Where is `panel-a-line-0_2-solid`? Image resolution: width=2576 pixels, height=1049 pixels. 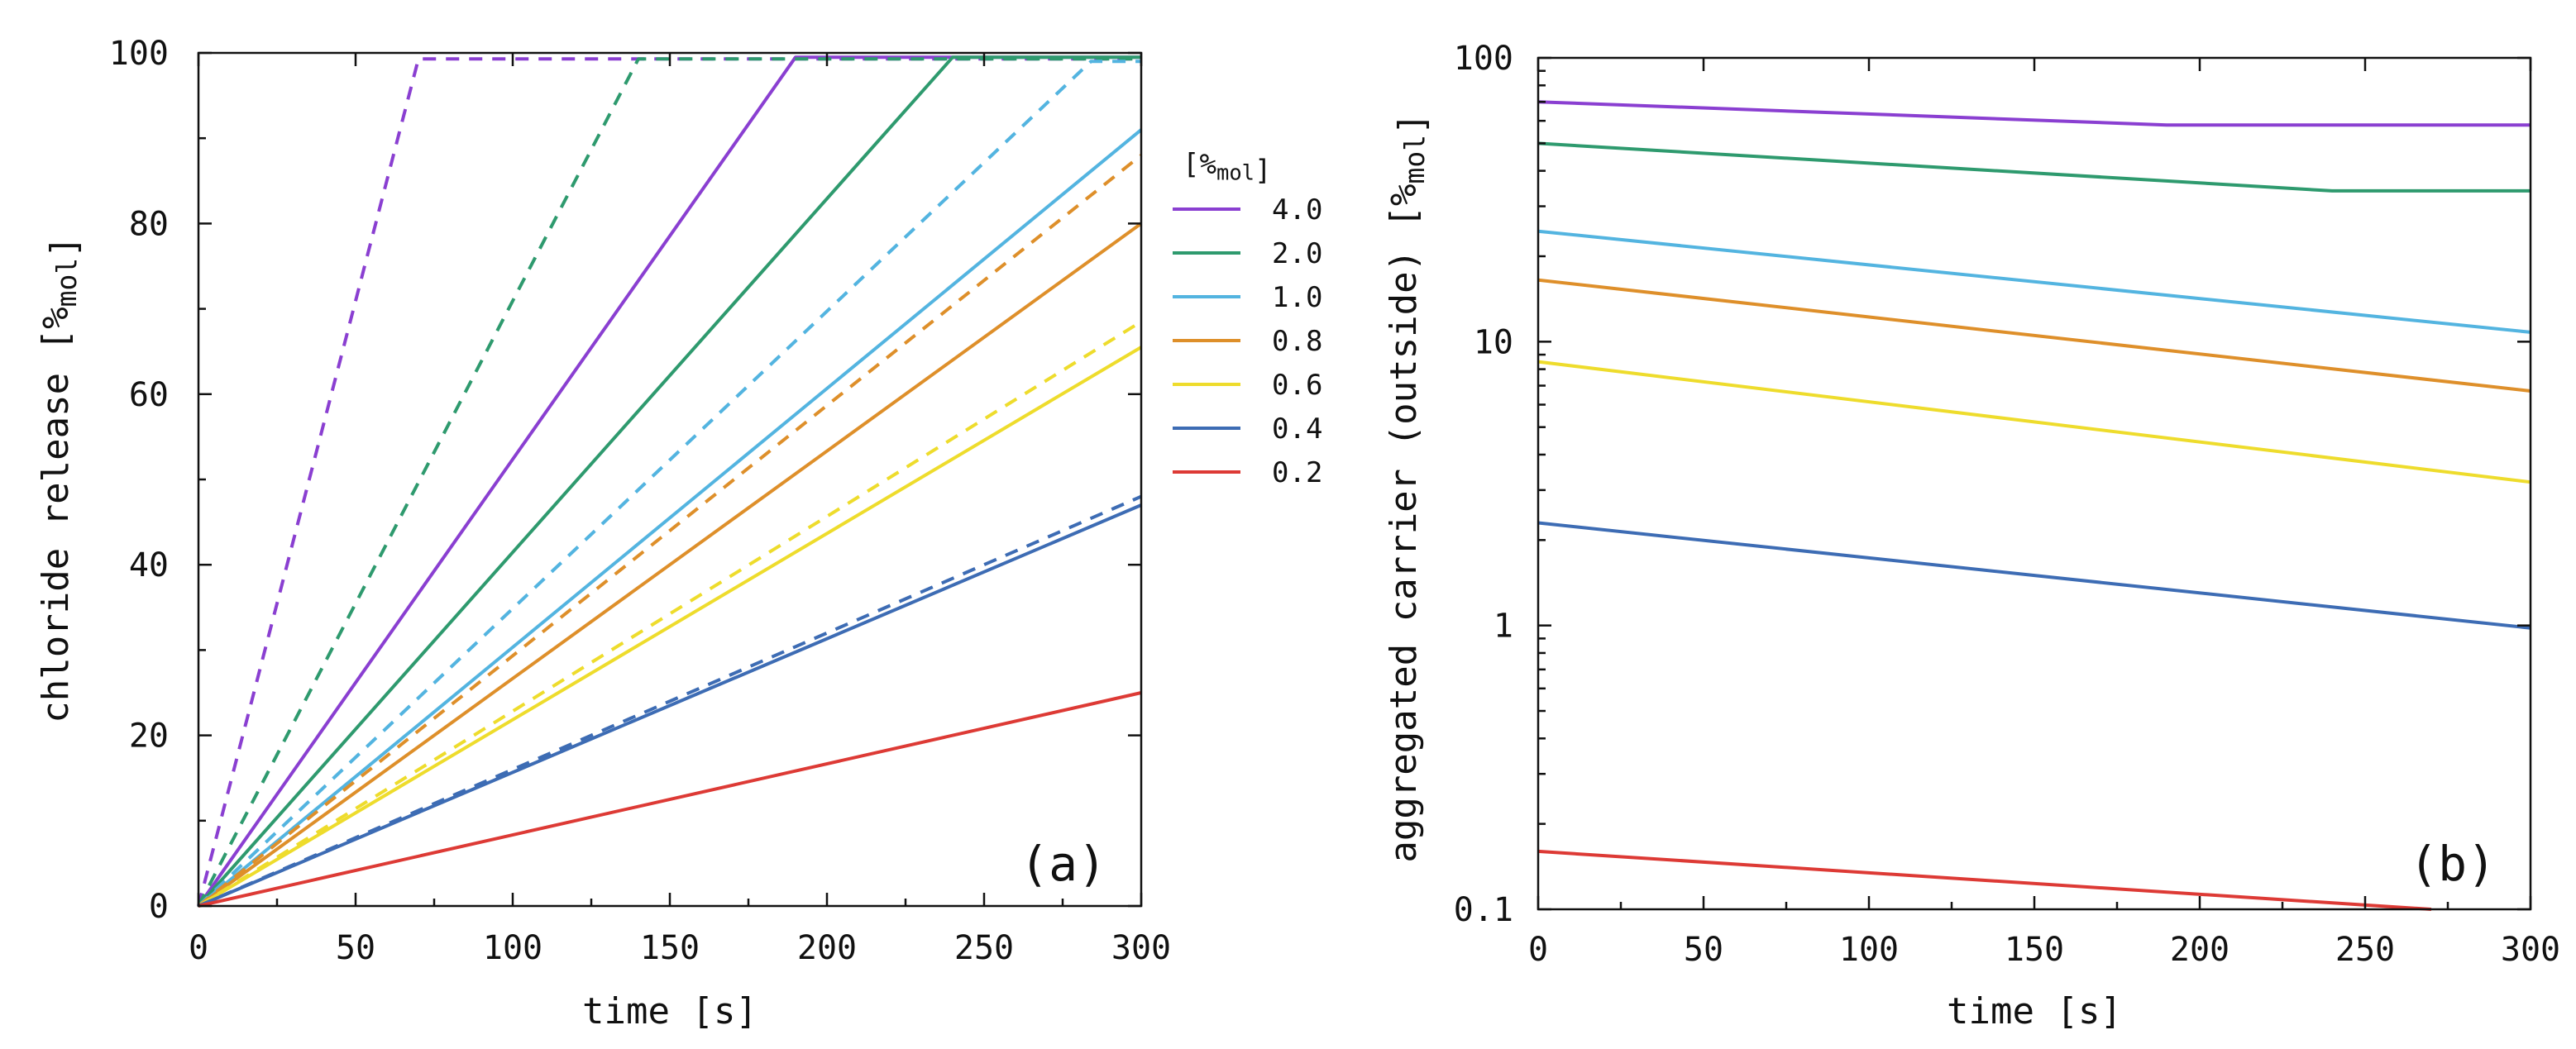
panel-a-line-0_2-solid is located at coordinates (670, 799).